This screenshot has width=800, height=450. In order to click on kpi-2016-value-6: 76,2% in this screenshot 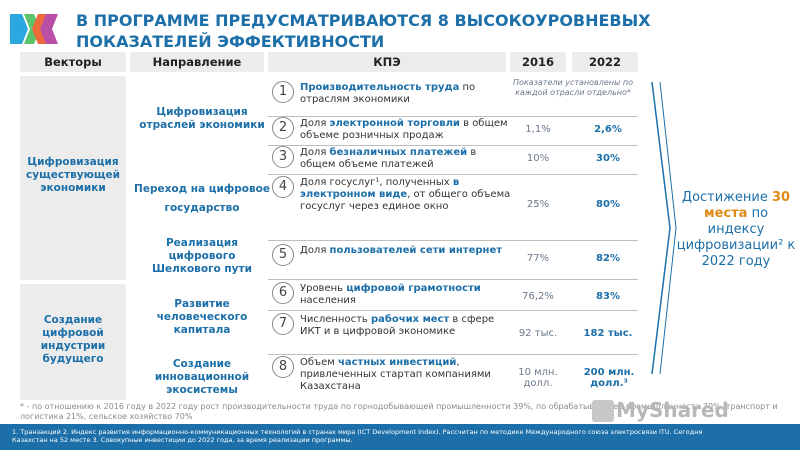, I will do `click(538, 296)`.